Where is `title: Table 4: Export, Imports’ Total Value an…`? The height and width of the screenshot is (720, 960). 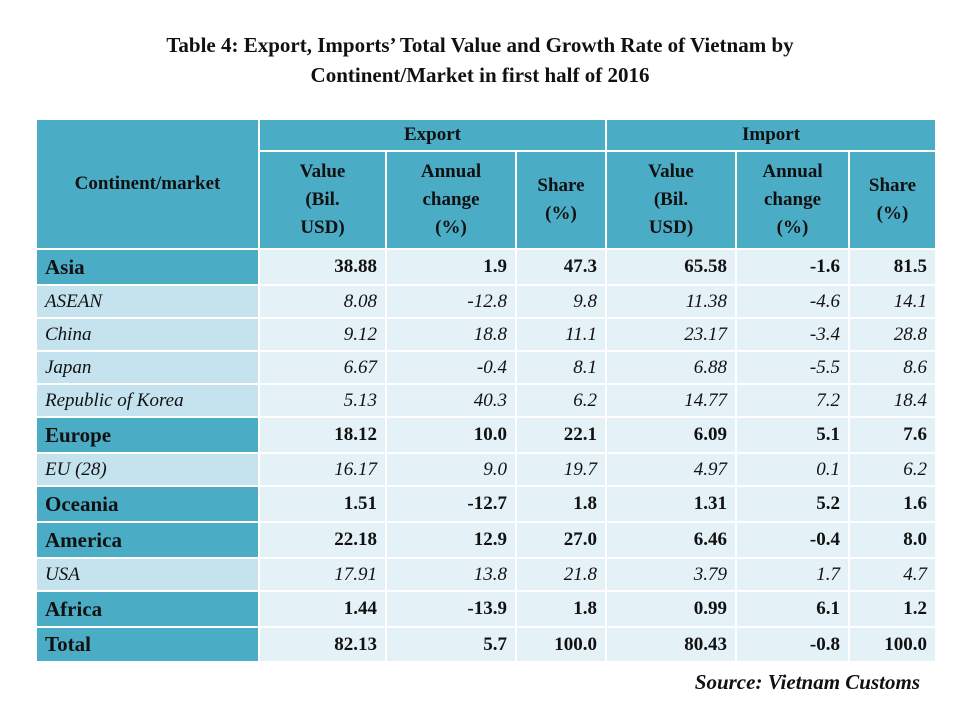
title: Table 4: Export, Imports’ Total Value an… is located at coordinates (480, 60).